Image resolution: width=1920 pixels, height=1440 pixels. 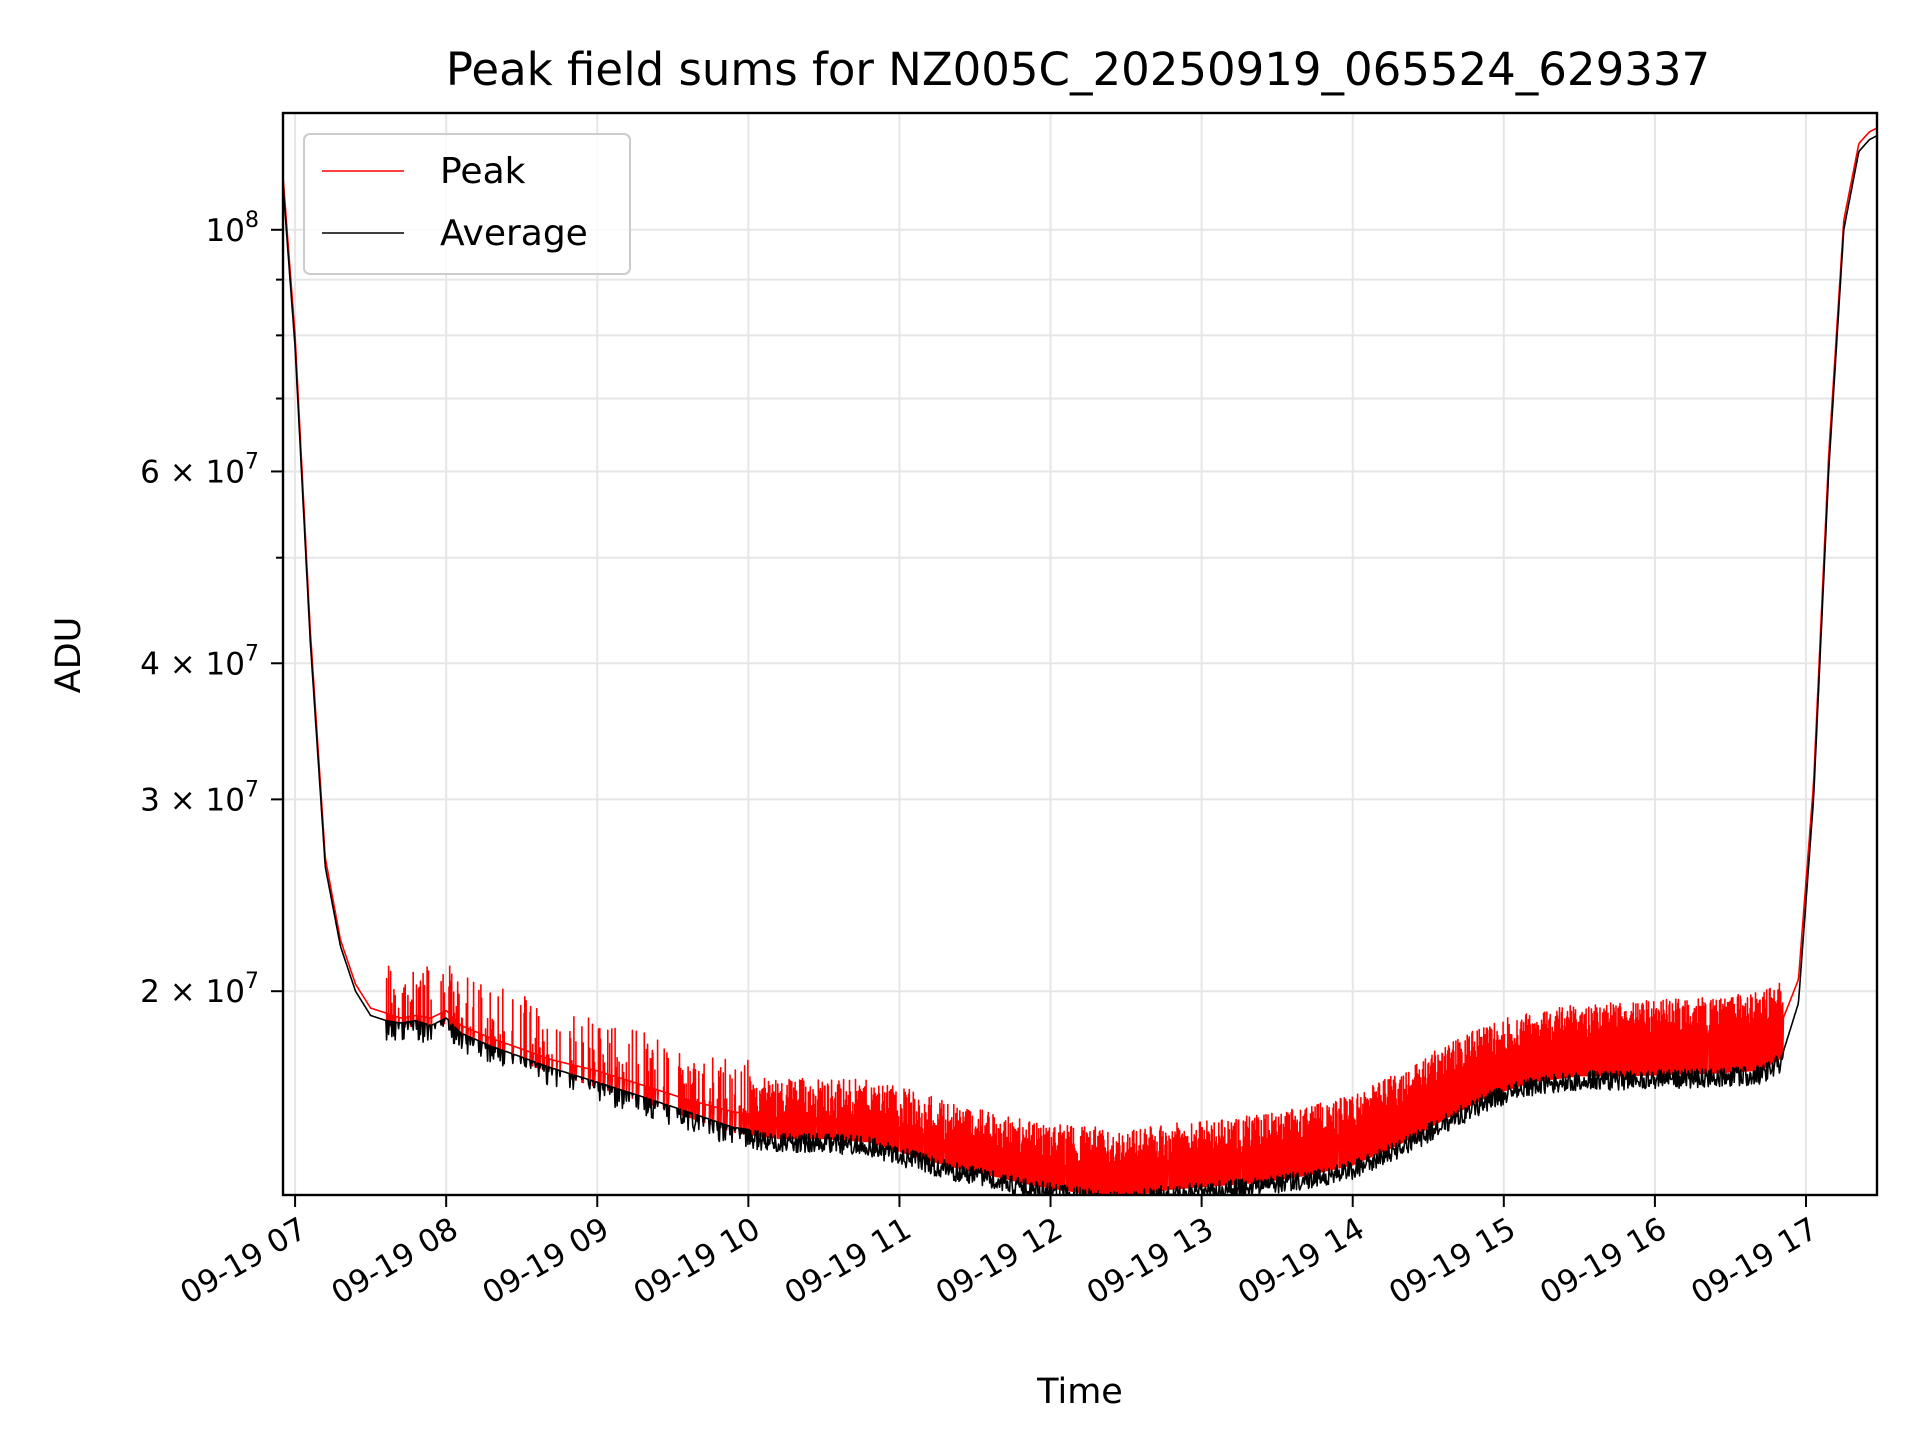 What do you see at coordinates (483, 171) in the screenshot?
I see `legend-peak-label: Peak` at bounding box center [483, 171].